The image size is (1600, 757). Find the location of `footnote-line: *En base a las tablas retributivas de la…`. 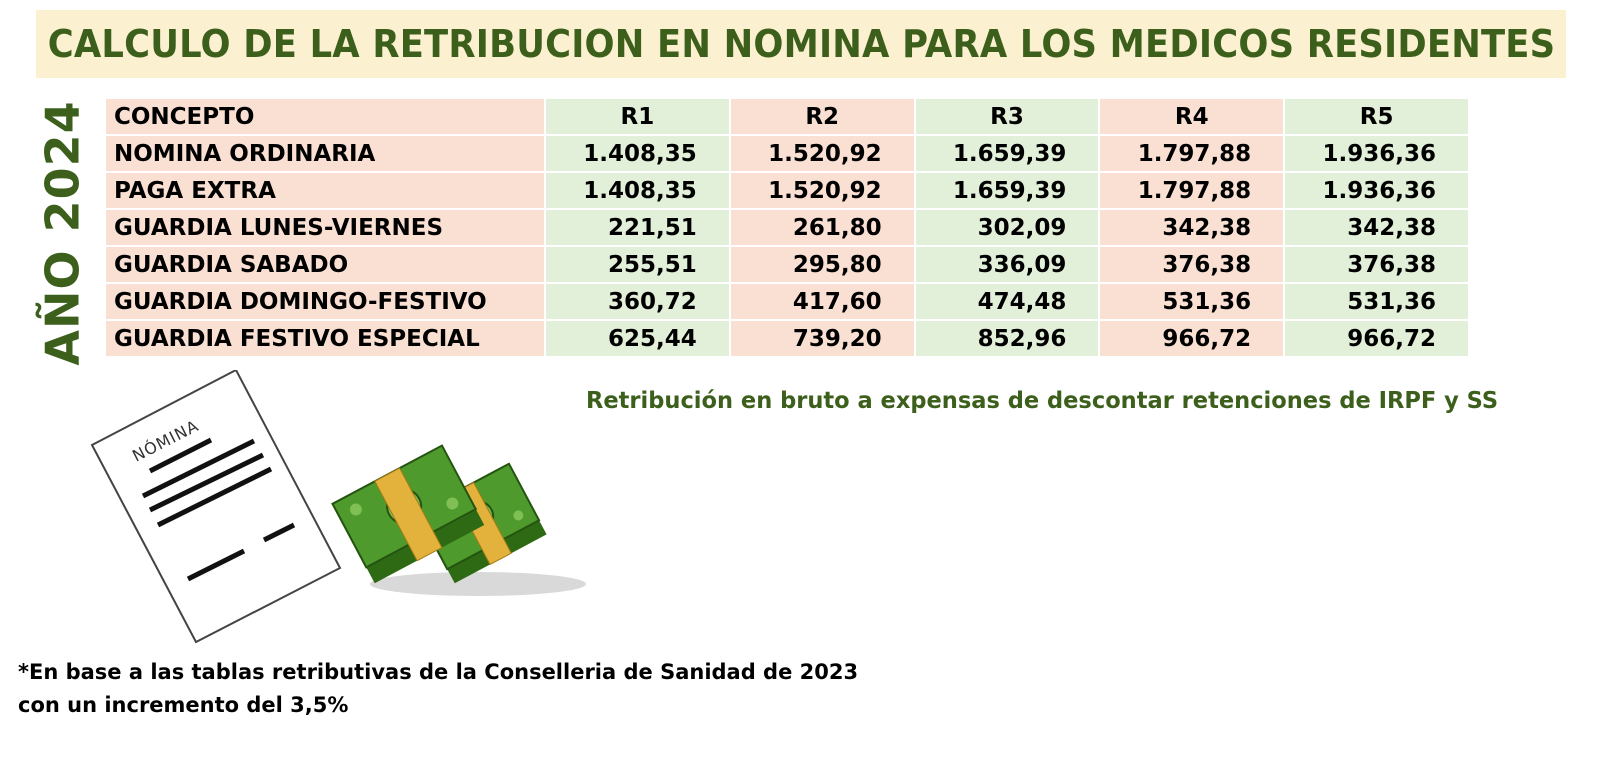

footnote-line: *En base a las tablas retributivas de la… is located at coordinates (438, 672).